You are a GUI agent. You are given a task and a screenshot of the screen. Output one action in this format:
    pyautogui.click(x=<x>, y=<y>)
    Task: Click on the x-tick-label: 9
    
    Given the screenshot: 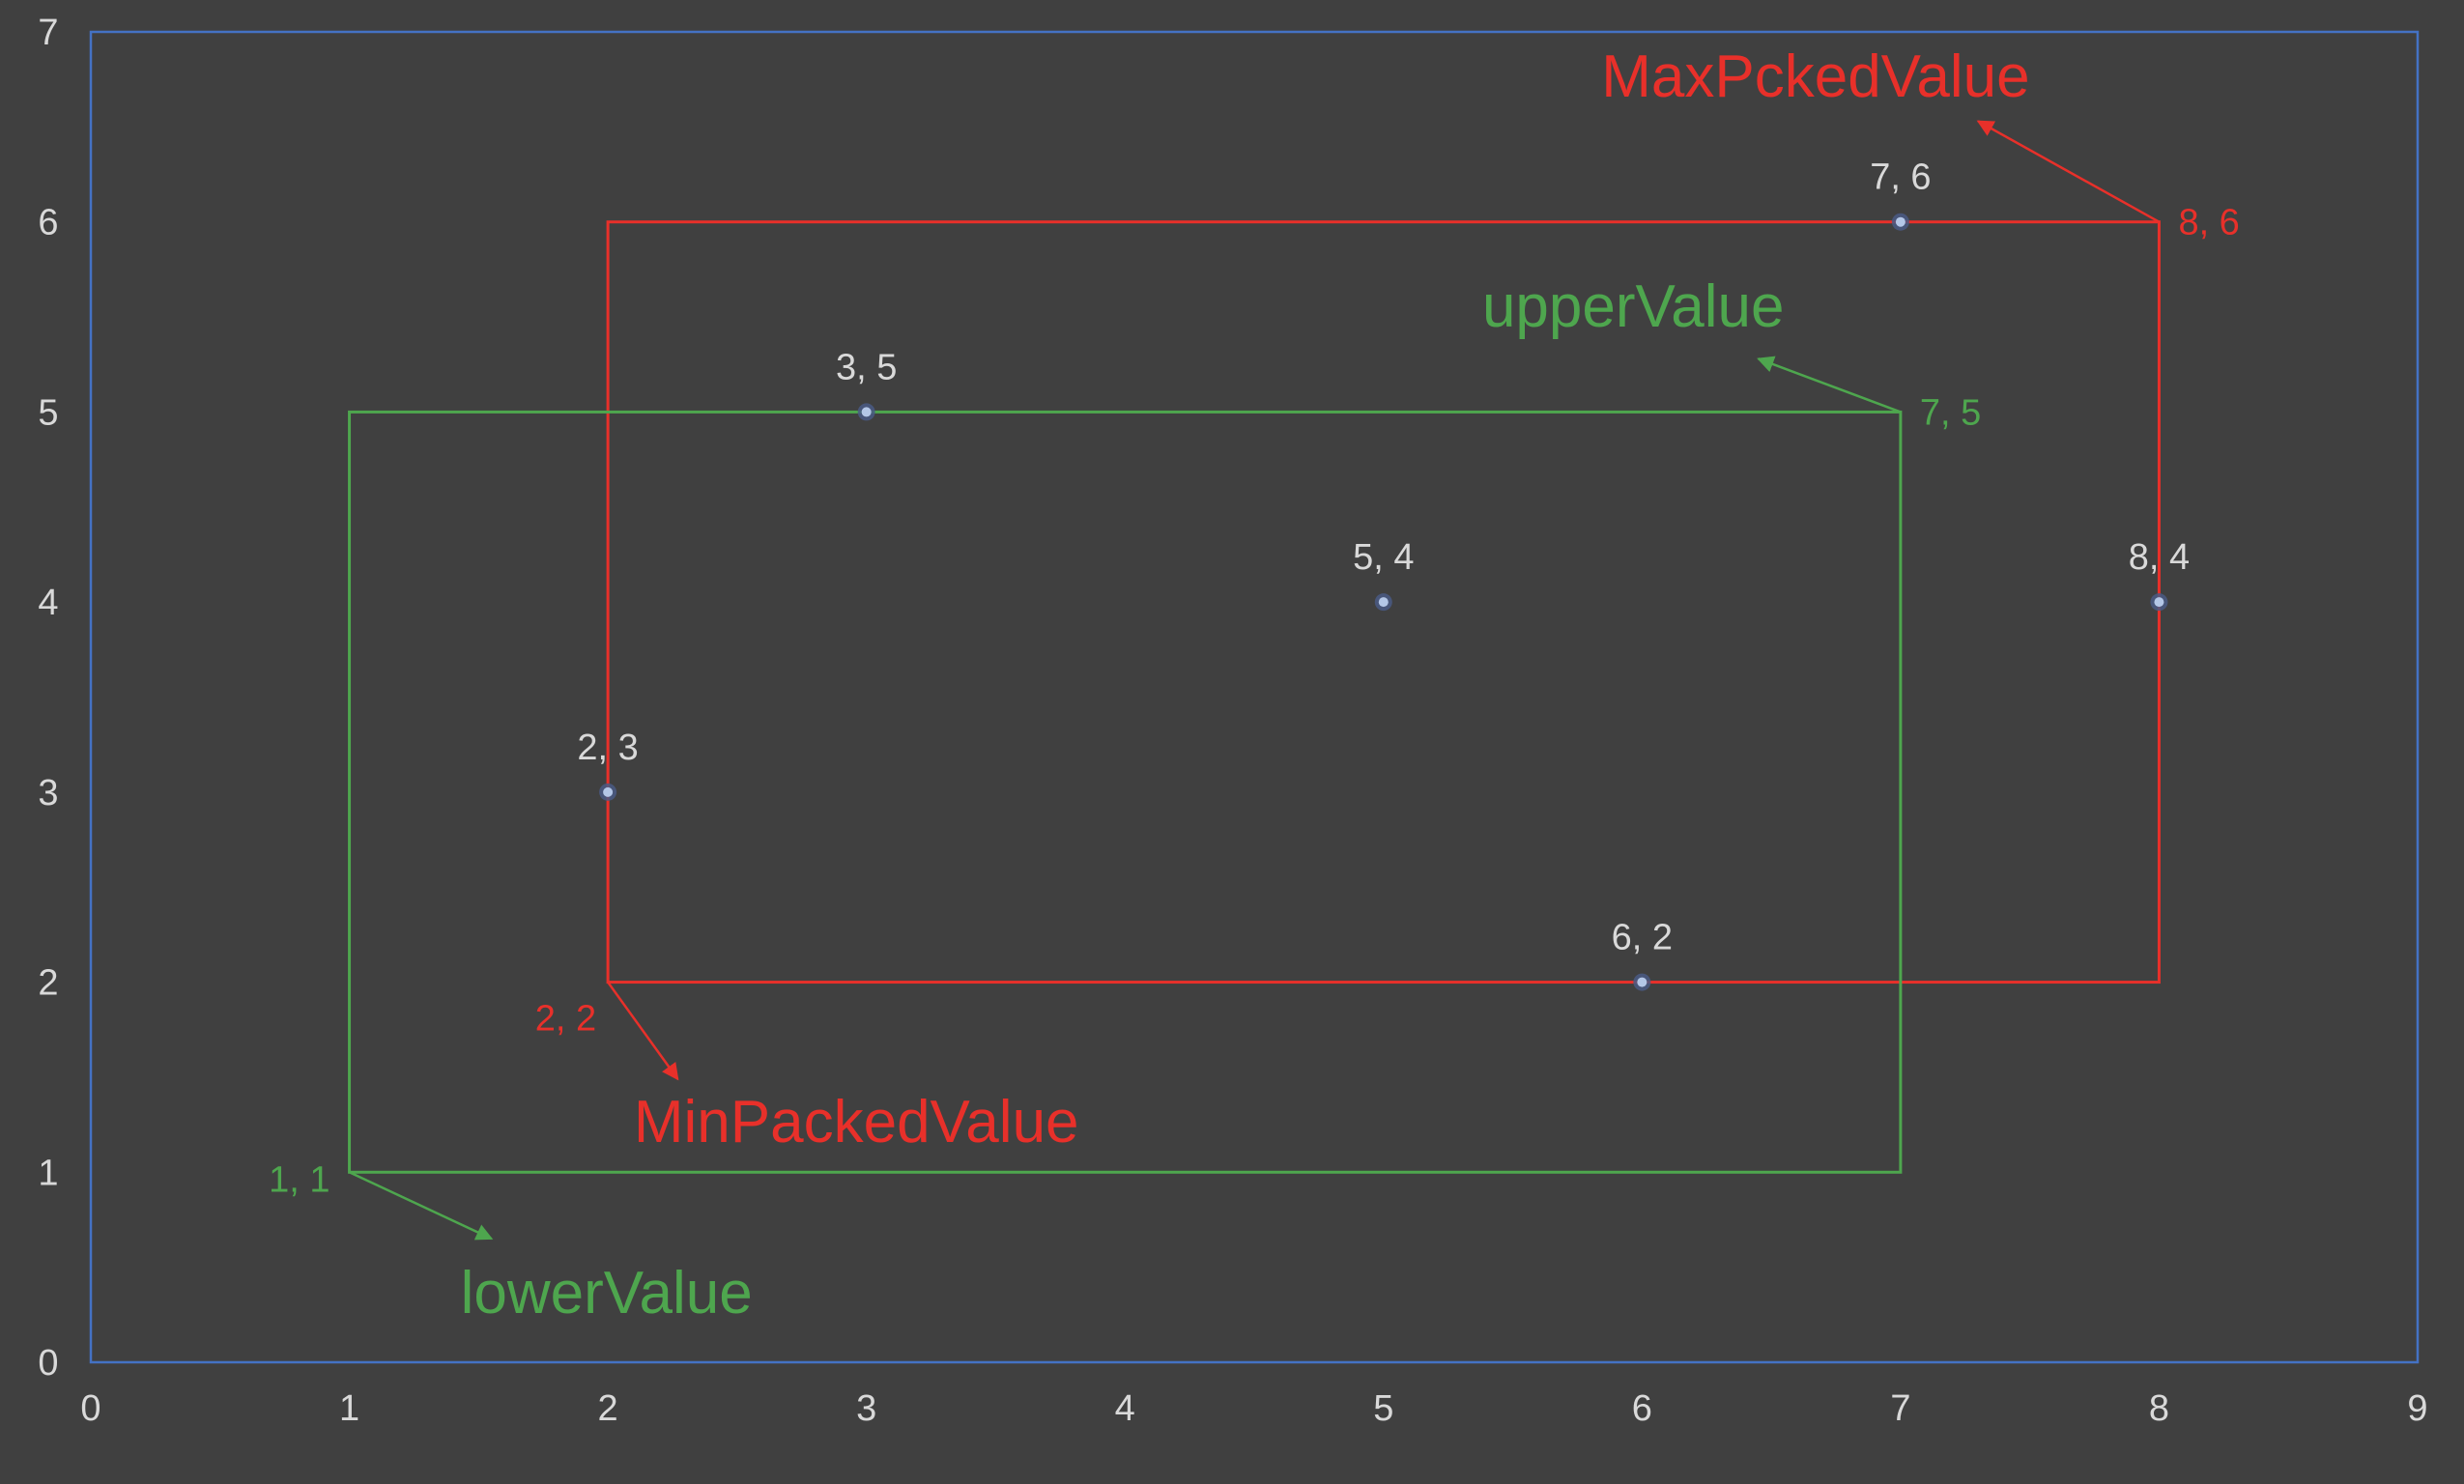 What is the action you would take?
    pyautogui.click(x=2417, y=1409)
    